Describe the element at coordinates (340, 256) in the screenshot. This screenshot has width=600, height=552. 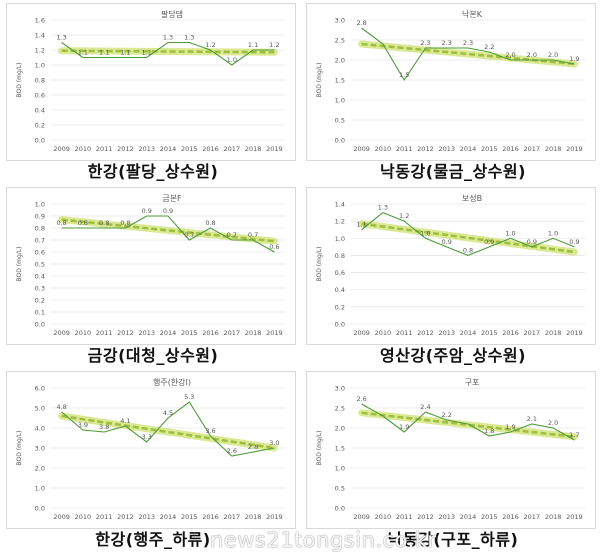
I see `y-tick-label: 0.8` at that location.